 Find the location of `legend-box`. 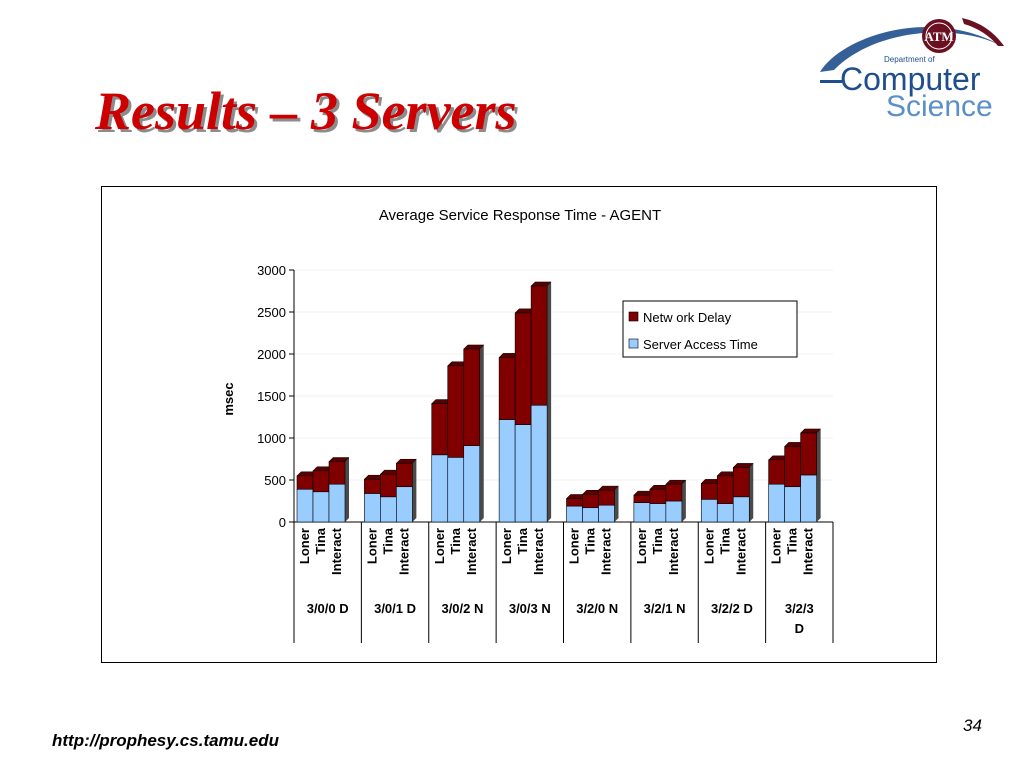

legend-box is located at coordinates (710, 329).